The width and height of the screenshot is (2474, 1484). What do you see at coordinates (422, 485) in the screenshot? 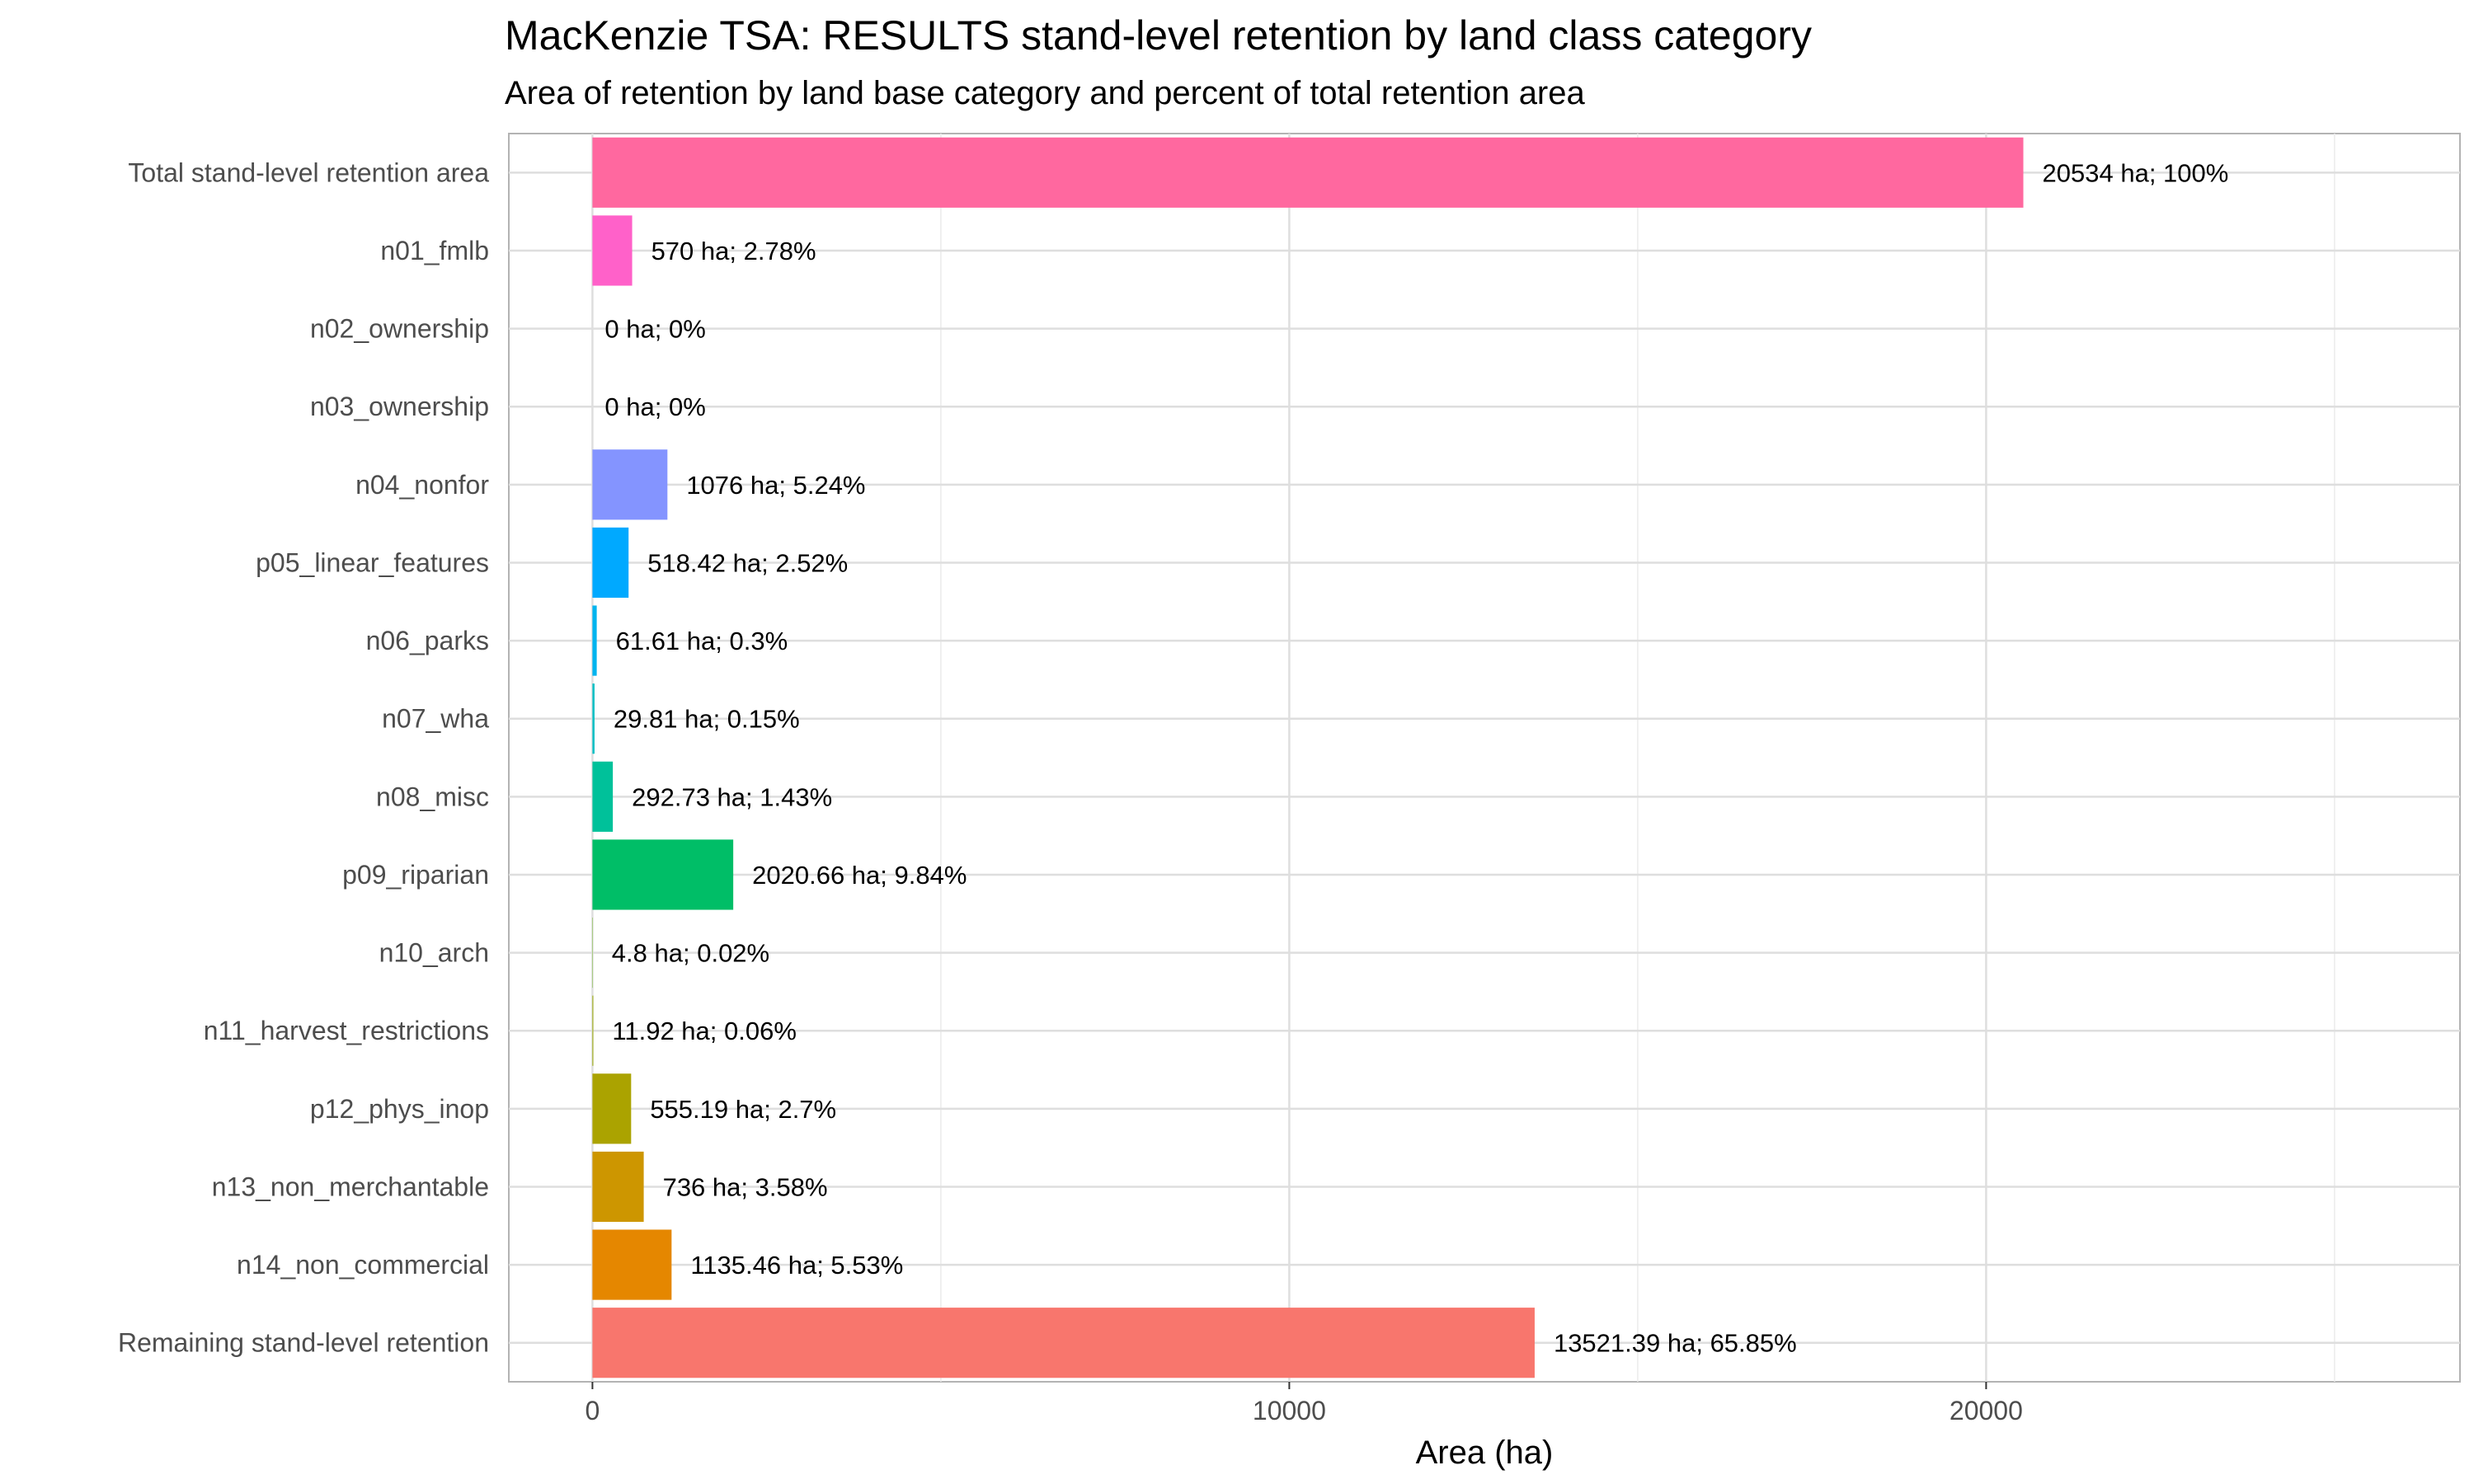
I see `y-tick-label: n04_nonfor` at bounding box center [422, 485].